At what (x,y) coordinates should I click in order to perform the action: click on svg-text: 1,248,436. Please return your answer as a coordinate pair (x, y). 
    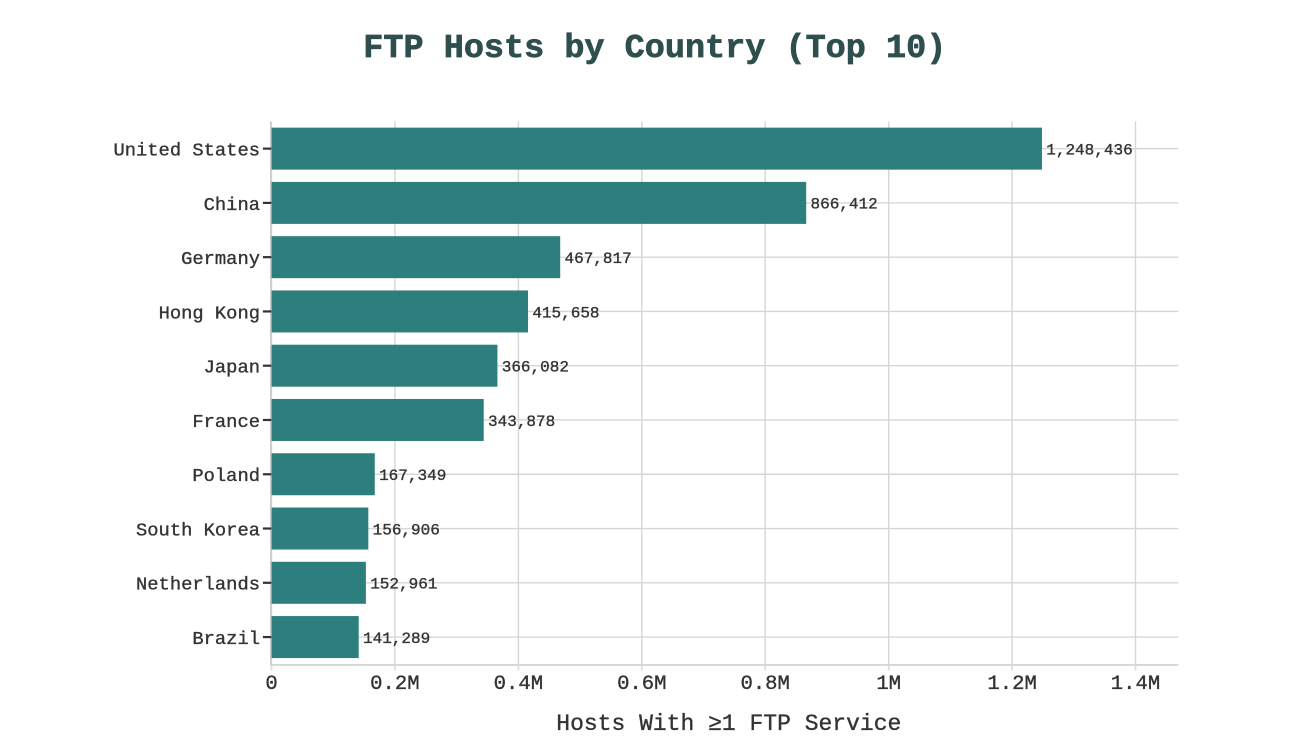
    Looking at the image, I should click on (1089, 150).